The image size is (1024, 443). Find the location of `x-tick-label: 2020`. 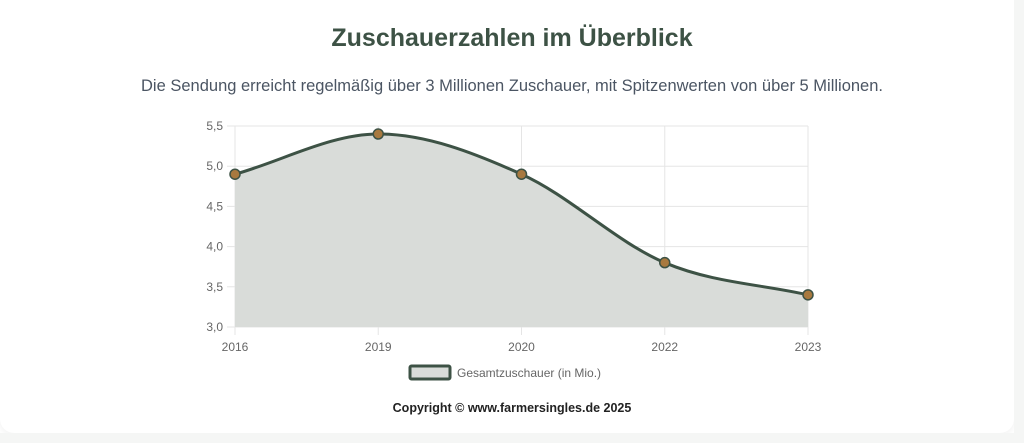

x-tick-label: 2020 is located at coordinates (521, 347).